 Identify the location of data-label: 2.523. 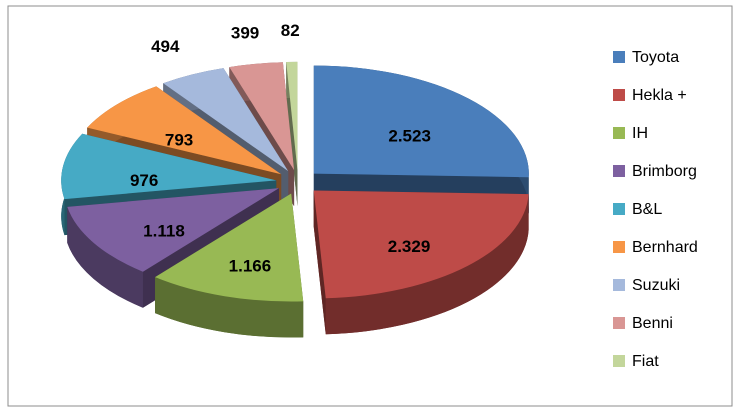
(409, 136).